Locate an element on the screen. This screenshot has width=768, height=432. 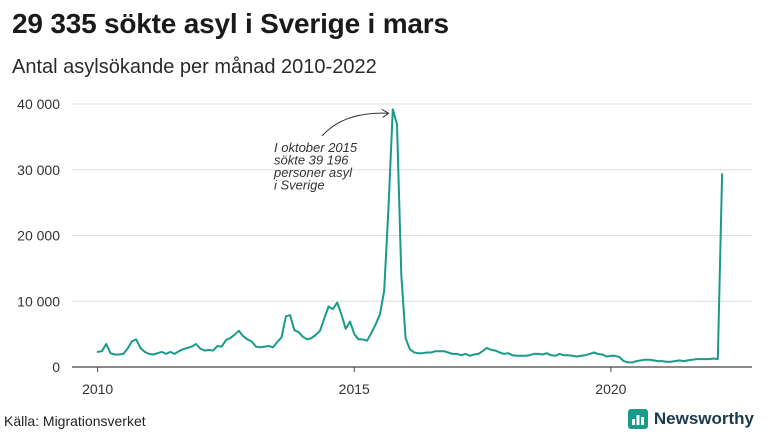
annotation-arrow is located at coordinates (355, 124).